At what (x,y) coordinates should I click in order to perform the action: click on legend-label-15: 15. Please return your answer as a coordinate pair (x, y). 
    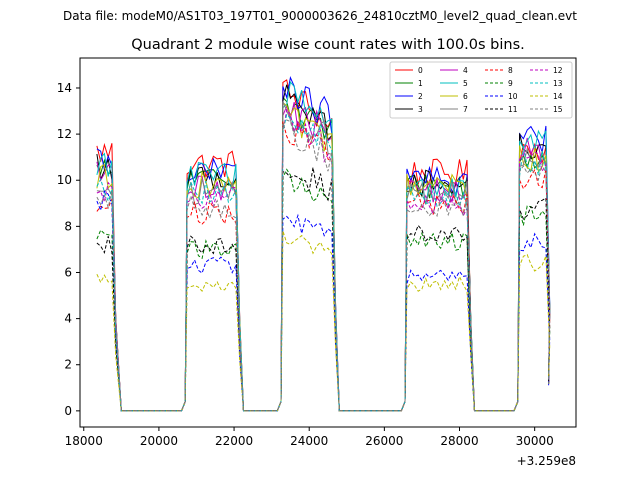
    Looking at the image, I should click on (558, 109).